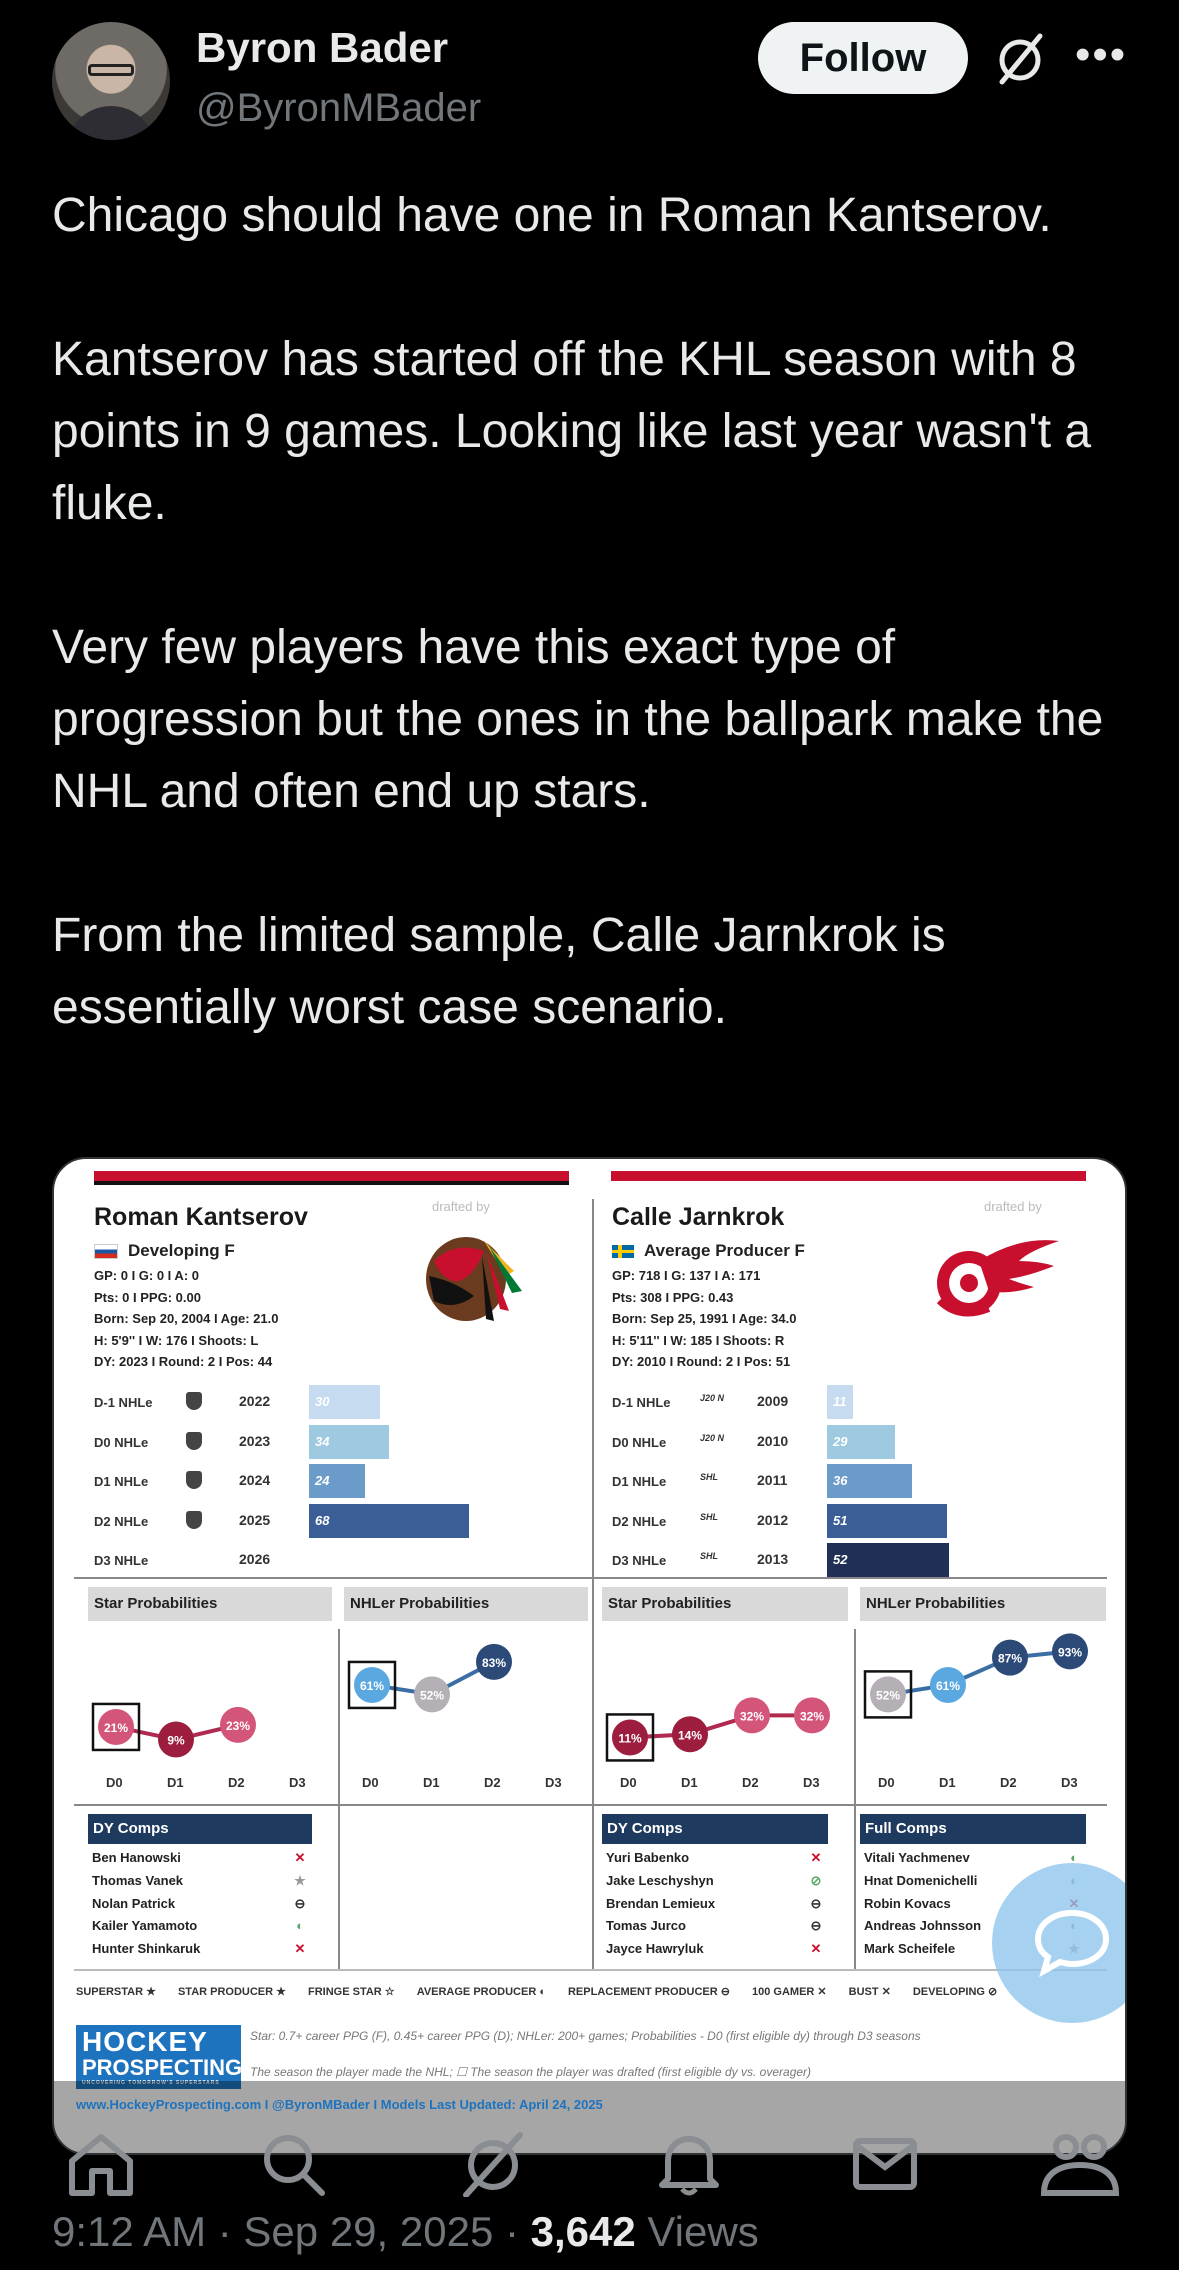 Image resolution: width=1179 pixels, height=2270 pixels. Describe the element at coordinates (145, 1926) in the screenshot. I see `comp-name: Kailer Yamamoto` at that location.